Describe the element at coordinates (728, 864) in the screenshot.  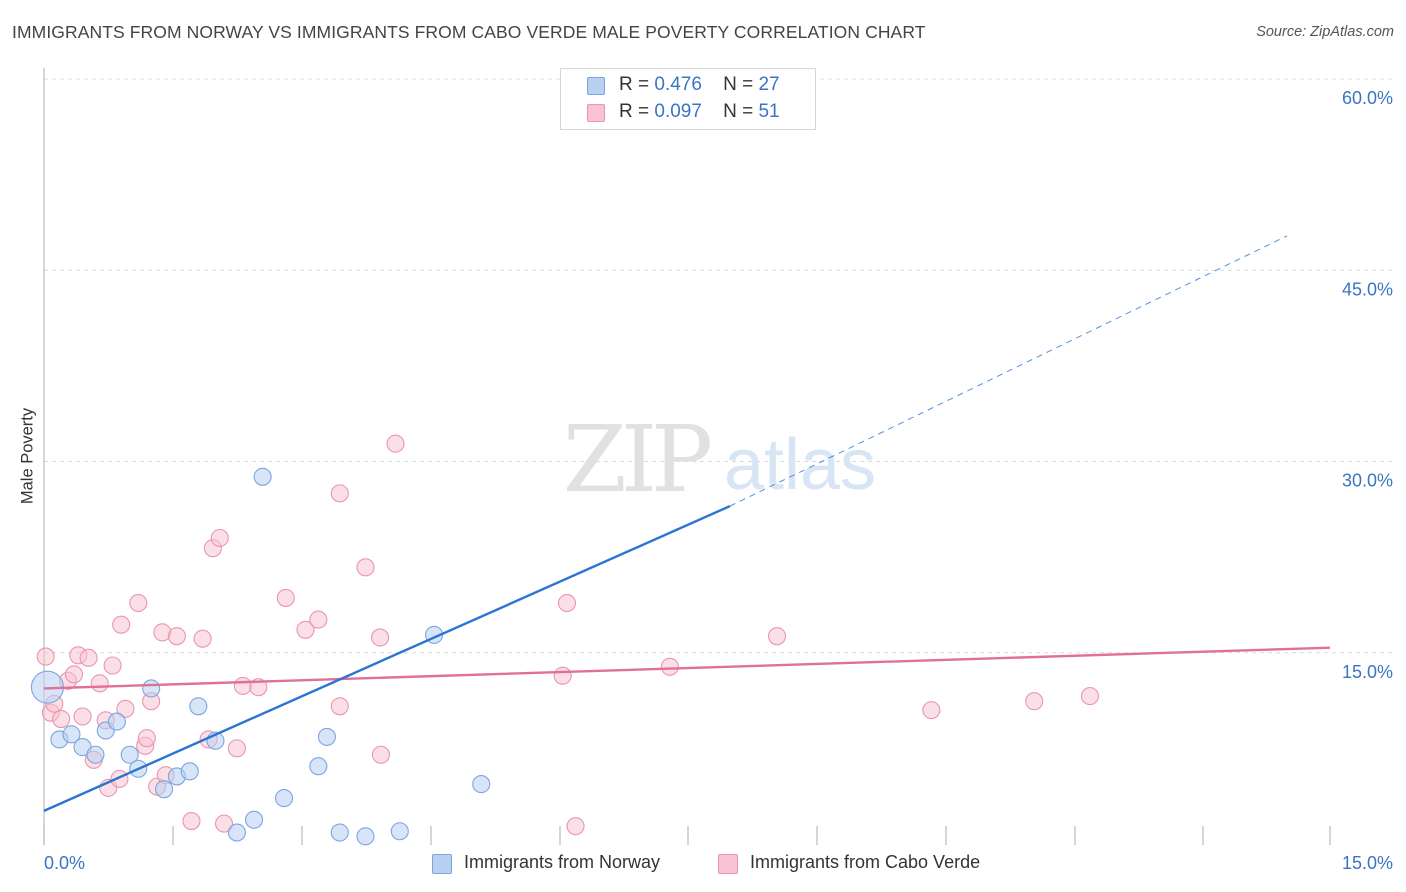
I see `cabo-verde-legend-swatch` at that location.